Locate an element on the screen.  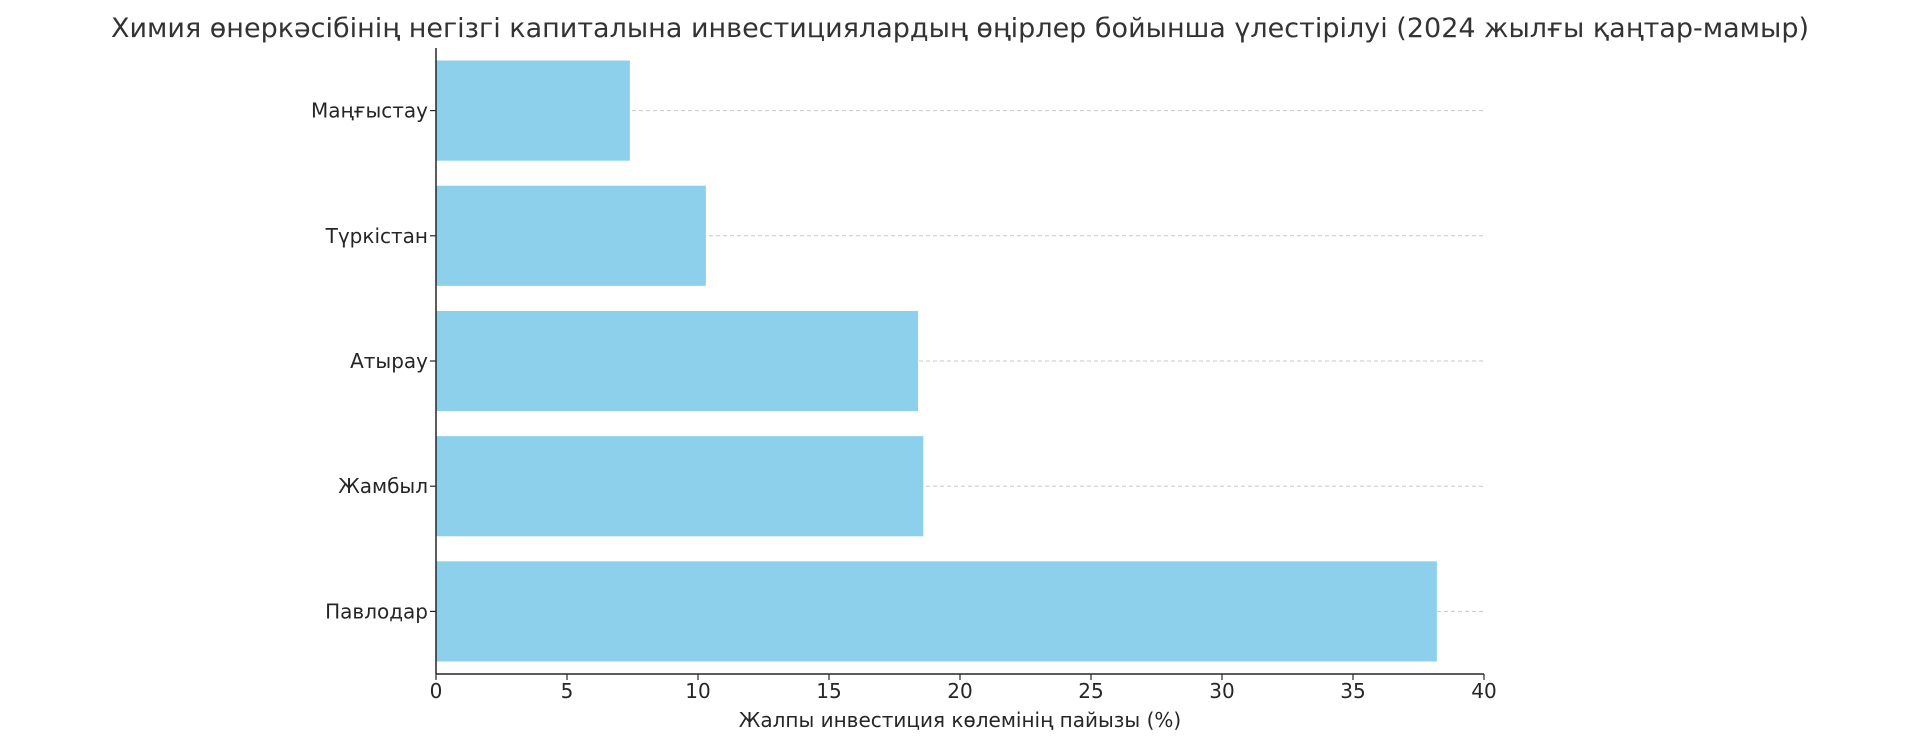
y-ticks: Маңғыстау Түркістан Атырау Жамбыл Павлодар is located at coordinates (373, 361).